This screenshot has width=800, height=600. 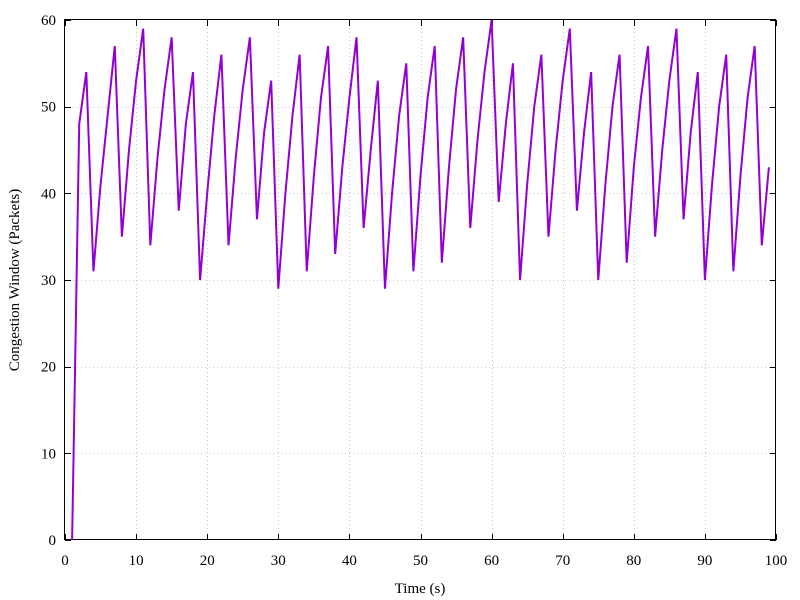 I want to click on y-tick-label: 50, so click(x=48, y=108).